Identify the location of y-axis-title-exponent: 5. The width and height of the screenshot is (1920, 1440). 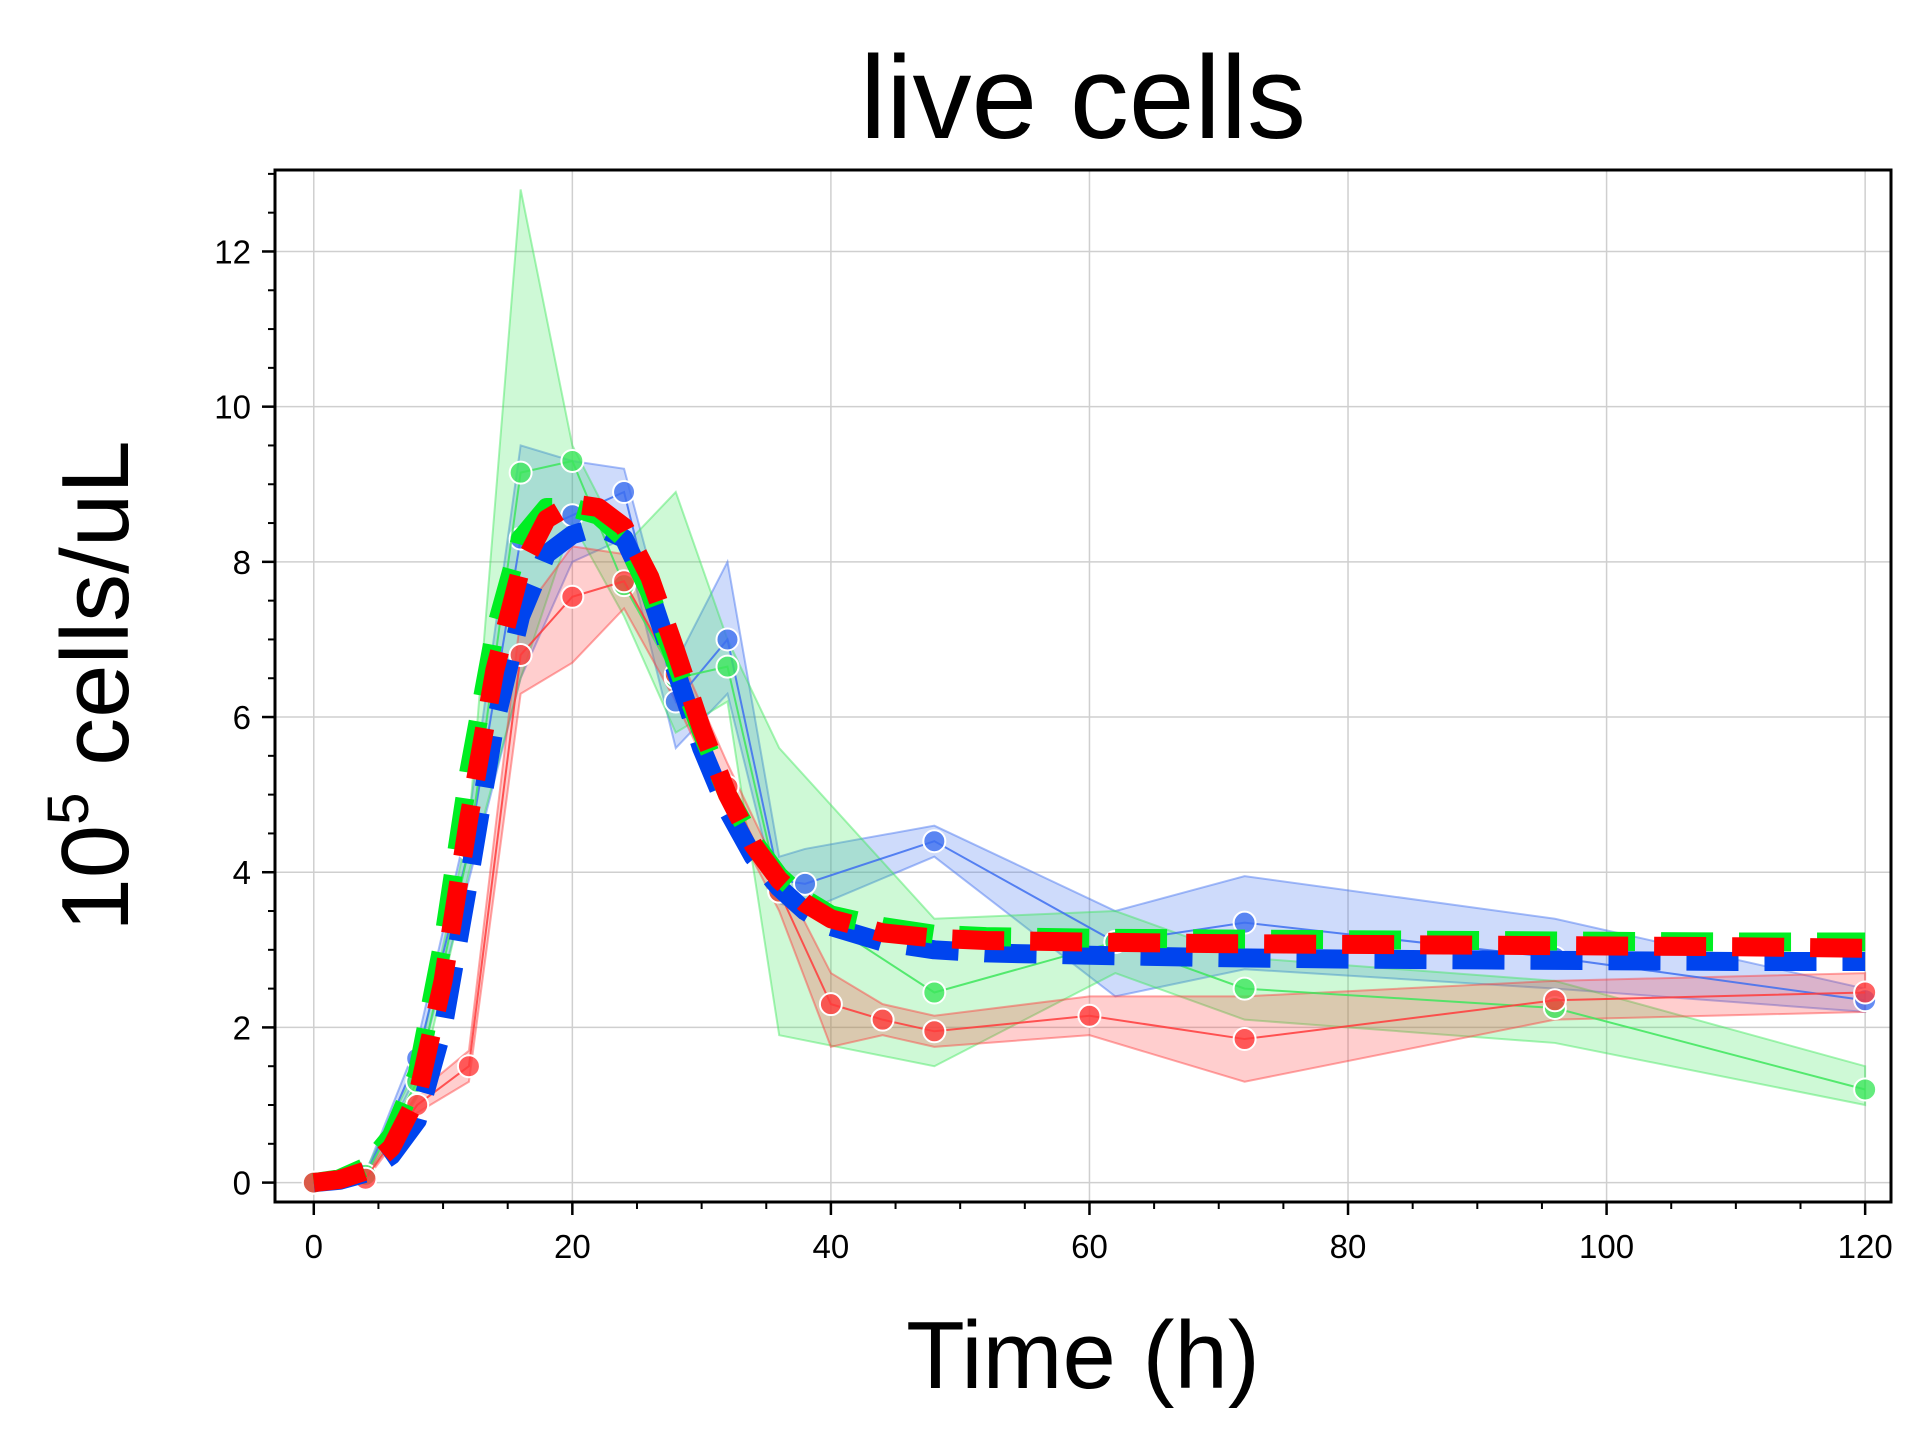
(68, 809).